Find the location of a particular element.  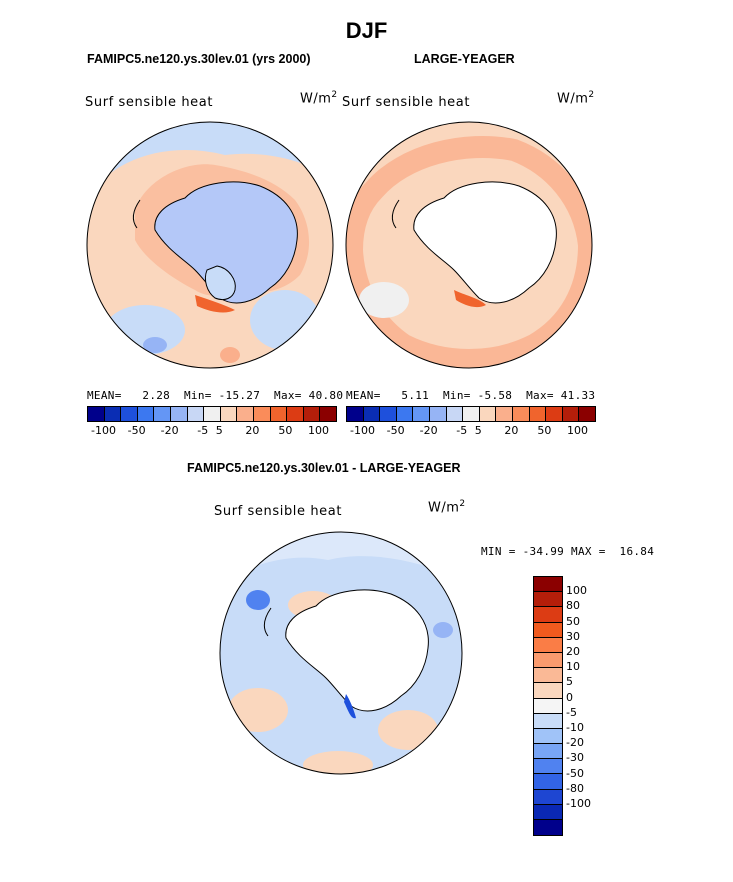

colorbar-tick-label: -50 is located at coordinates (395, 430).